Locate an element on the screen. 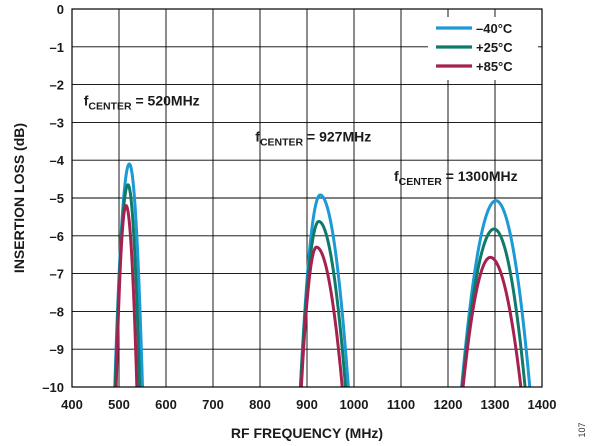  y-tick-label: –2 is located at coordinates (57, 85).